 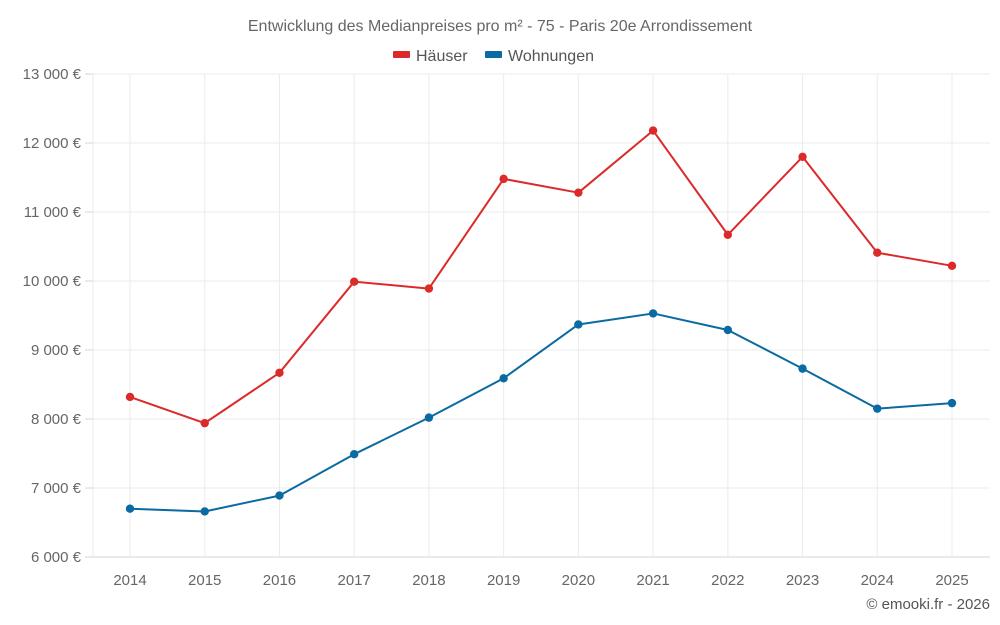 I want to click on x-tick-label: 2018, so click(x=428, y=580).